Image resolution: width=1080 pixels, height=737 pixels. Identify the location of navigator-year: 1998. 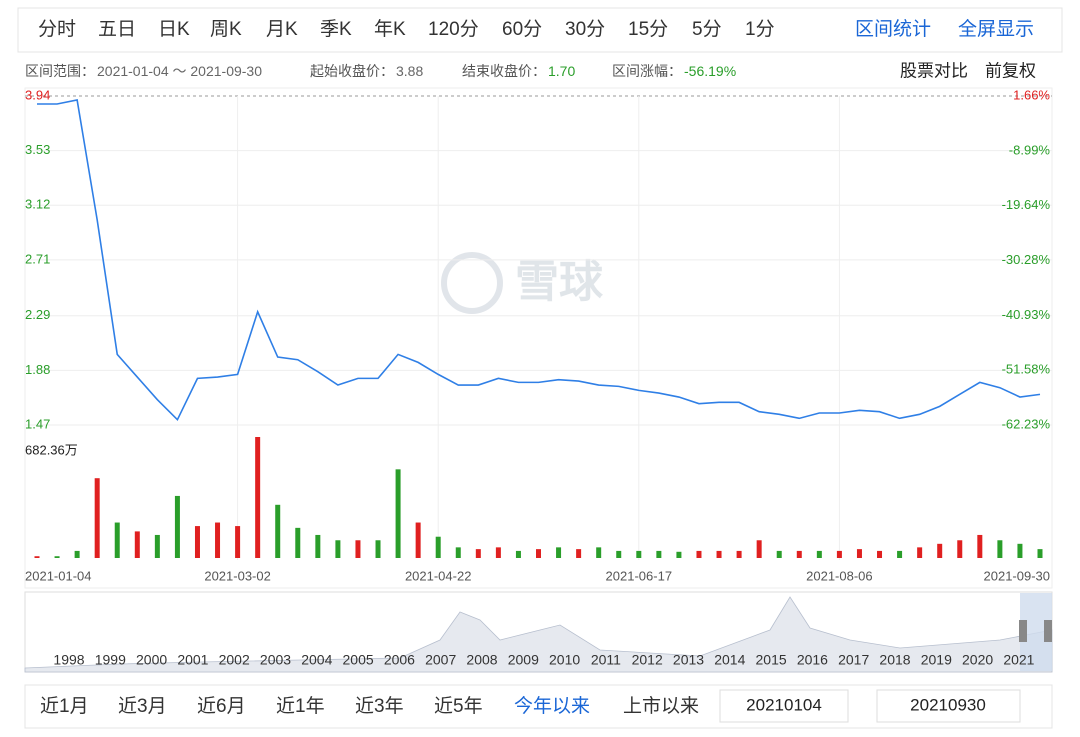
(68, 660).